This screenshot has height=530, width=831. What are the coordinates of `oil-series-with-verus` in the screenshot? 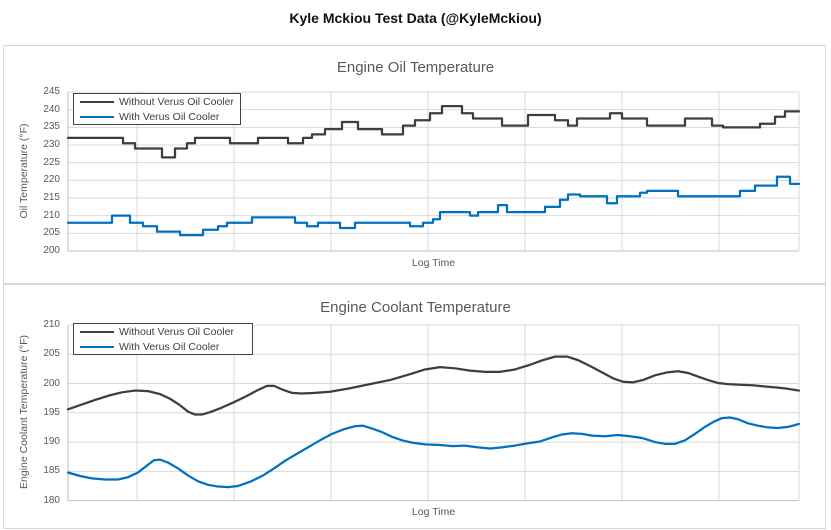 It's located at (433, 206).